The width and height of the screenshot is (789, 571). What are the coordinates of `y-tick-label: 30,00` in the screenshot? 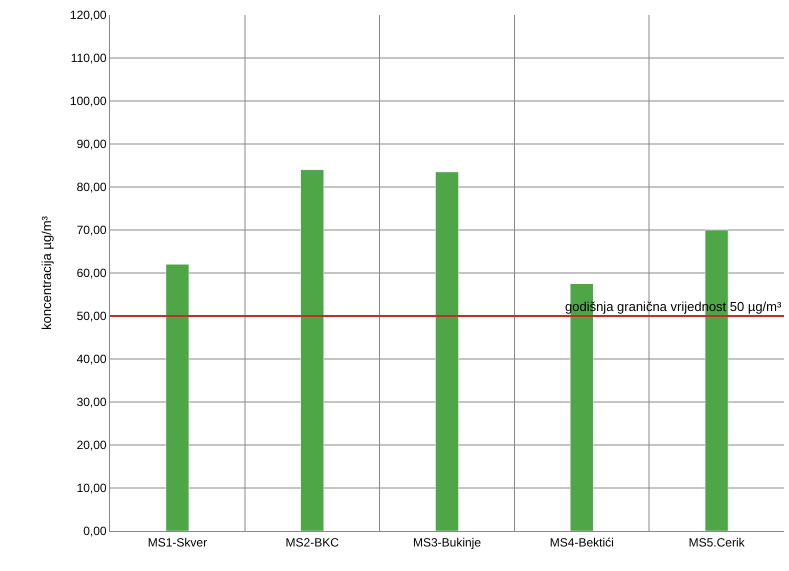 It's located at (91, 402).